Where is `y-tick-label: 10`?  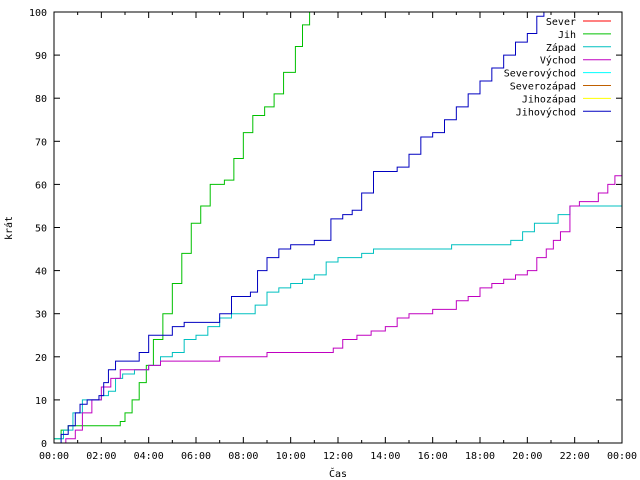 y-tick-label: 10 is located at coordinates (41, 401).